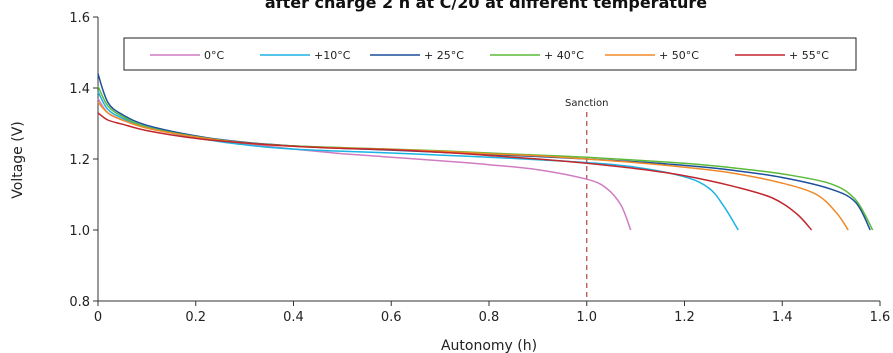 The width and height of the screenshot is (893, 353). I want to click on legend-label: +10°C, so click(332, 55).